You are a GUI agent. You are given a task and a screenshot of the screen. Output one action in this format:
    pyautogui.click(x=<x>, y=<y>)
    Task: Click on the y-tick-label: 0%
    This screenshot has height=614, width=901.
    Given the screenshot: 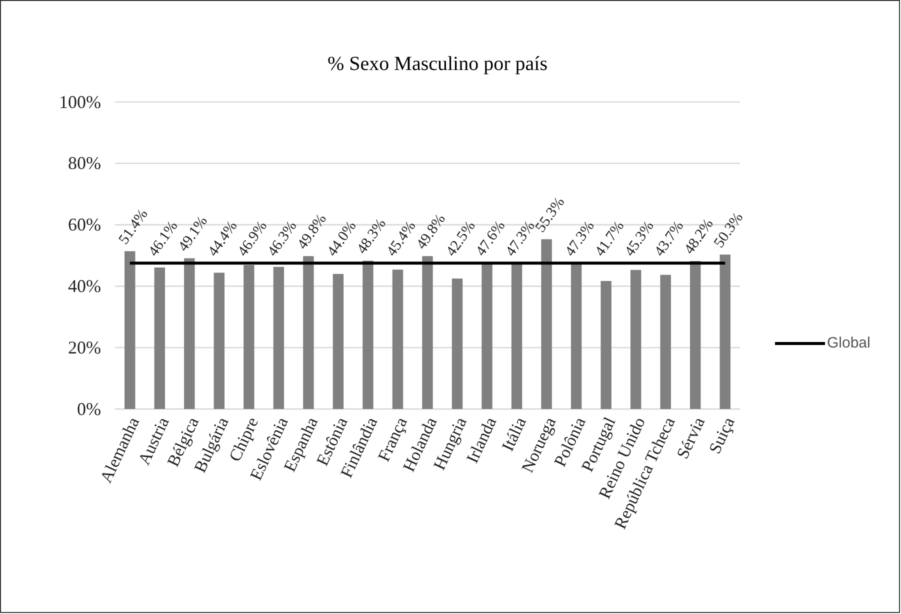 What is the action you would take?
    pyautogui.click(x=89, y=408)
    